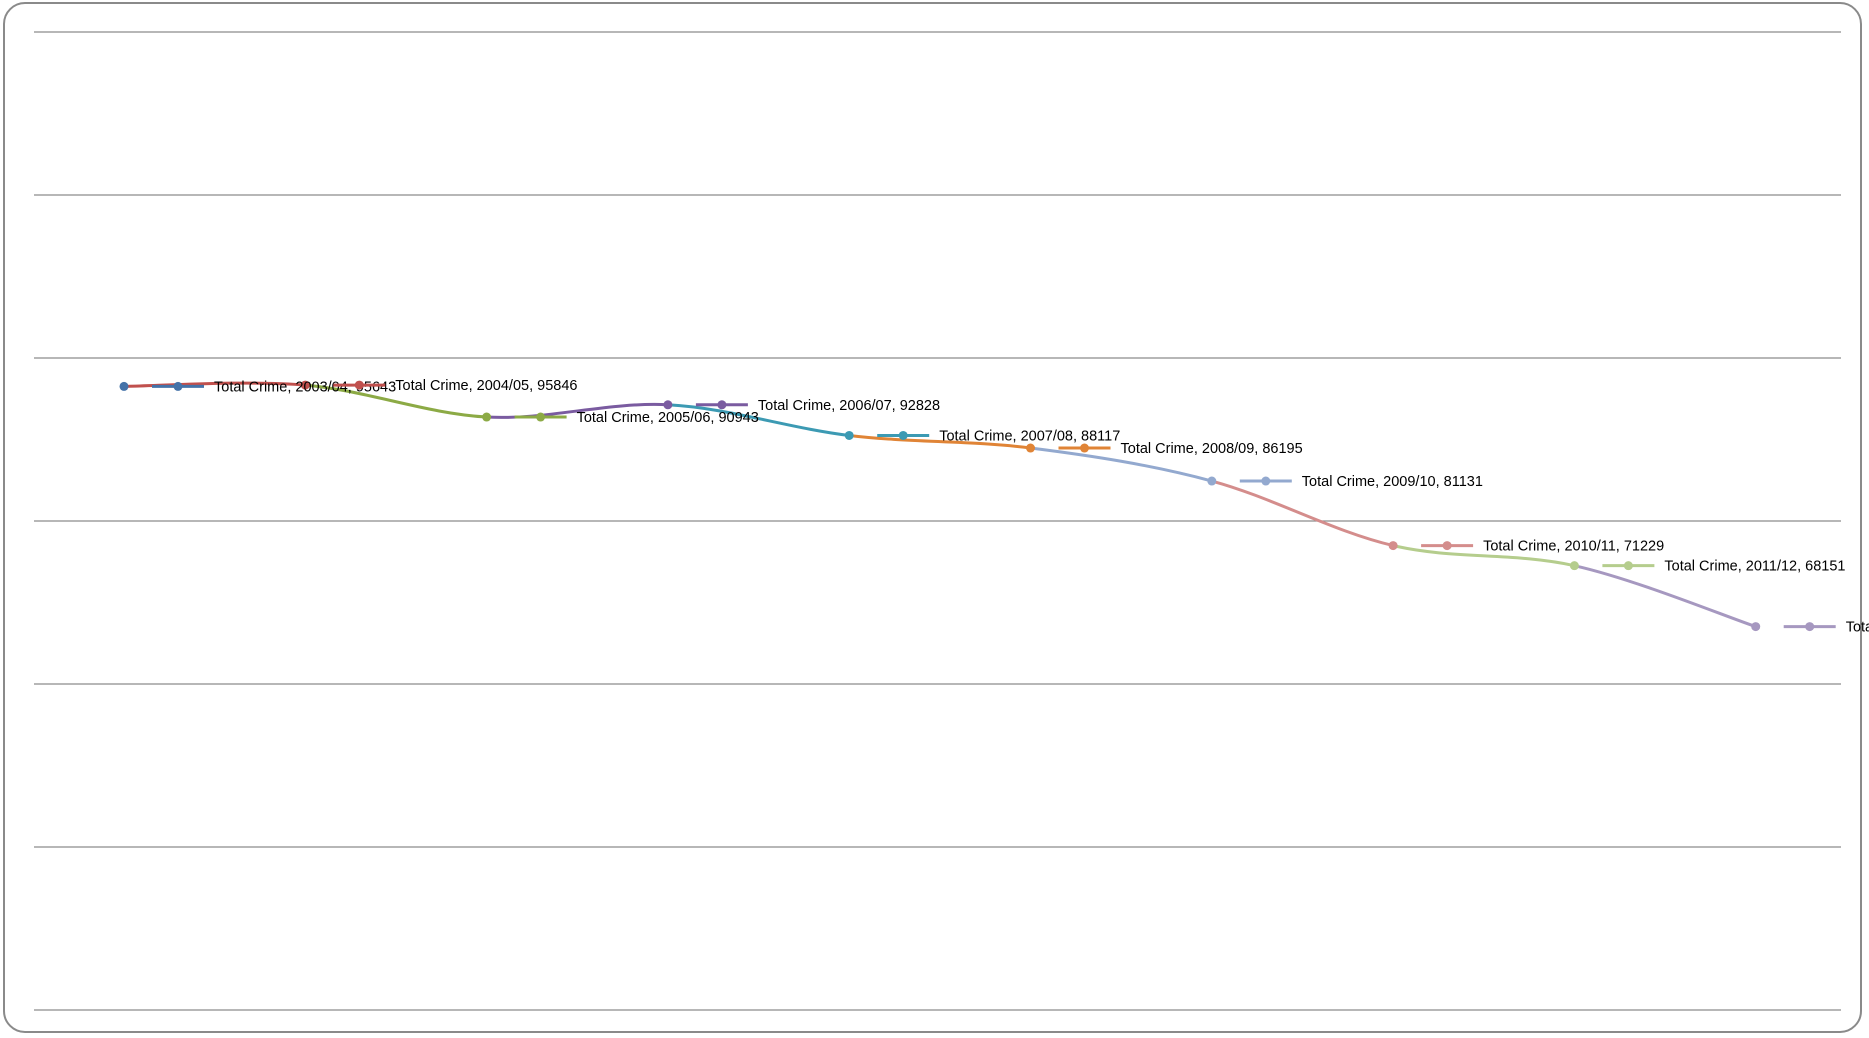  I want to click on data-label: Total Crime, 2003/04, 95643, so click(305, 387).